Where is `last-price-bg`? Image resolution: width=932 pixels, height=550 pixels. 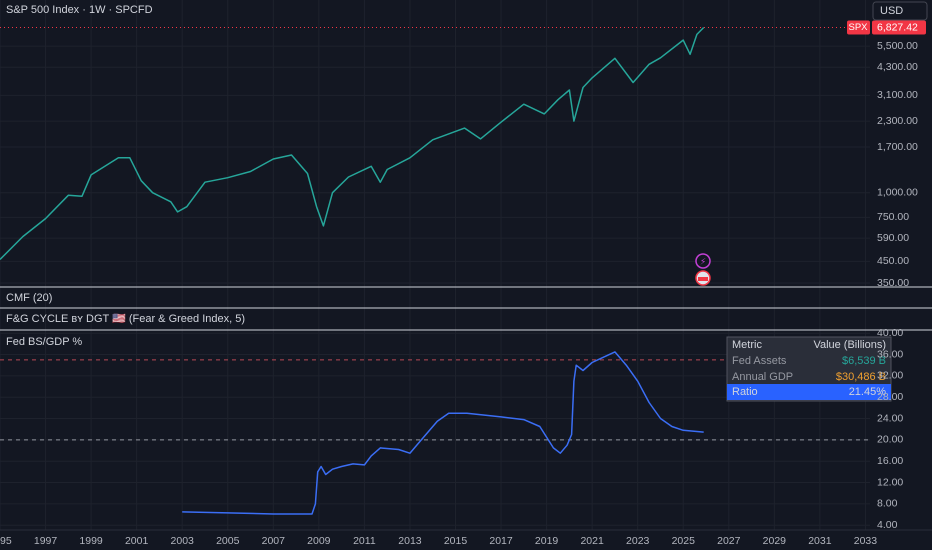
last-price-bg is located at coordinates (899, 27).